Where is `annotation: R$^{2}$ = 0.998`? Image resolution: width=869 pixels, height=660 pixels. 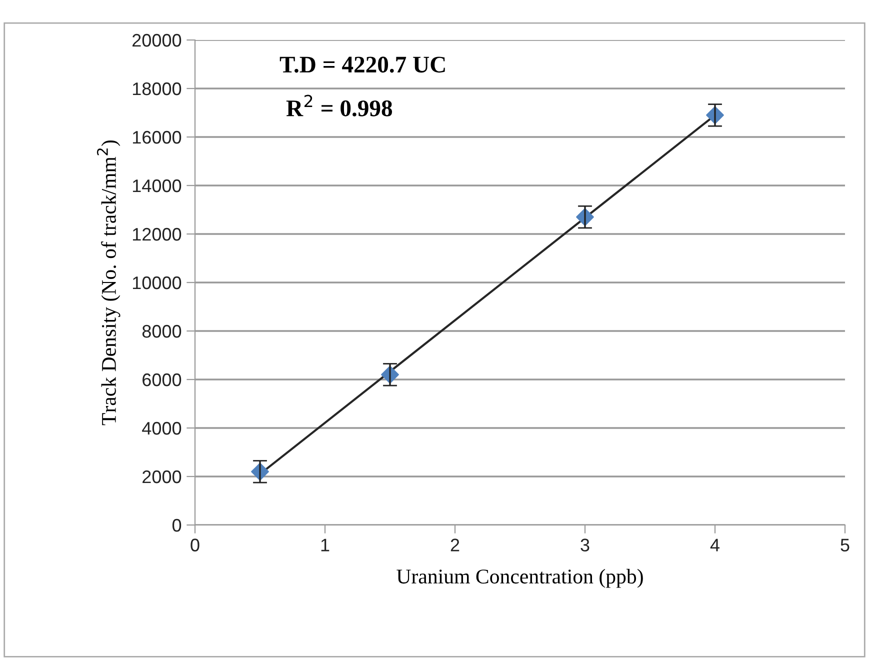 annotation: R$^{2}$ = 0.998 is located at coordinates (339, 105).